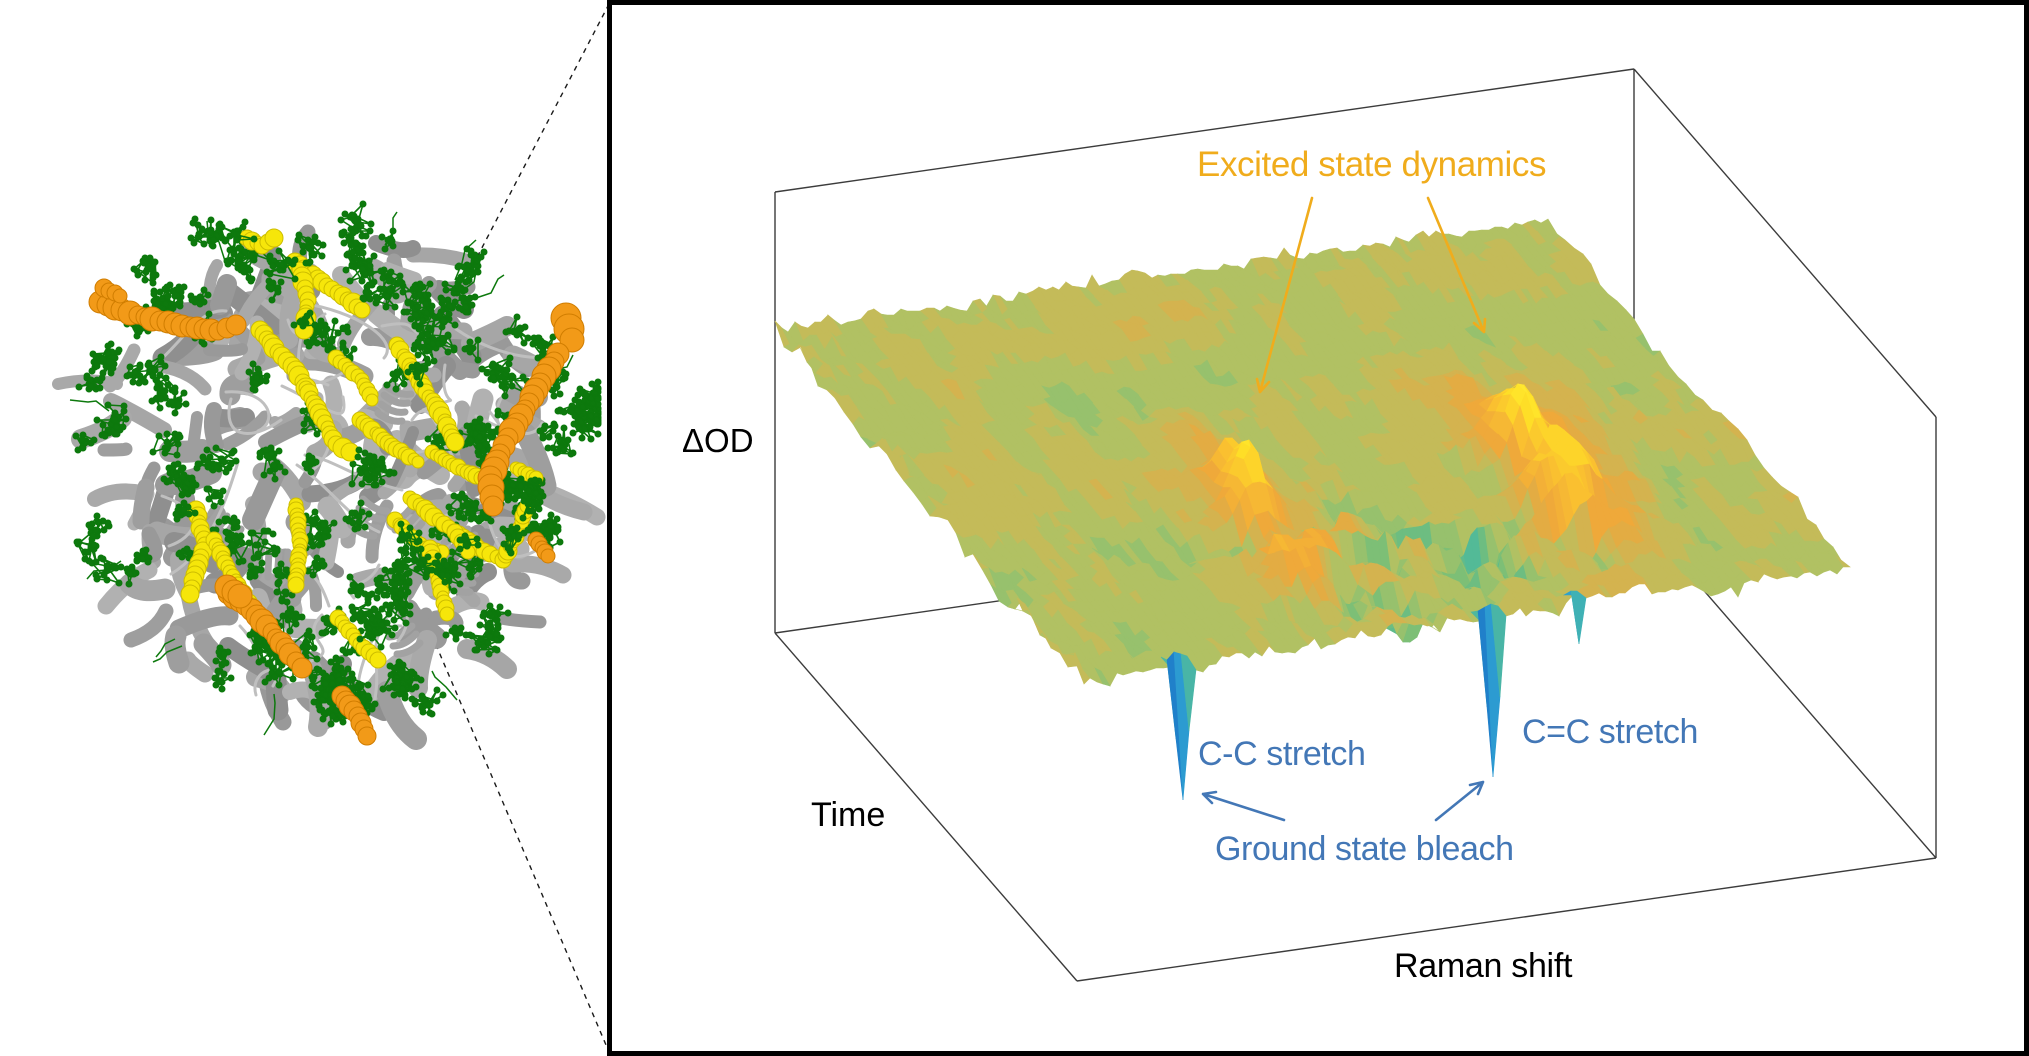 The height and width of the screenshot is (1056, 2029). I want to click on svg-text: Time, so click(848, 815).